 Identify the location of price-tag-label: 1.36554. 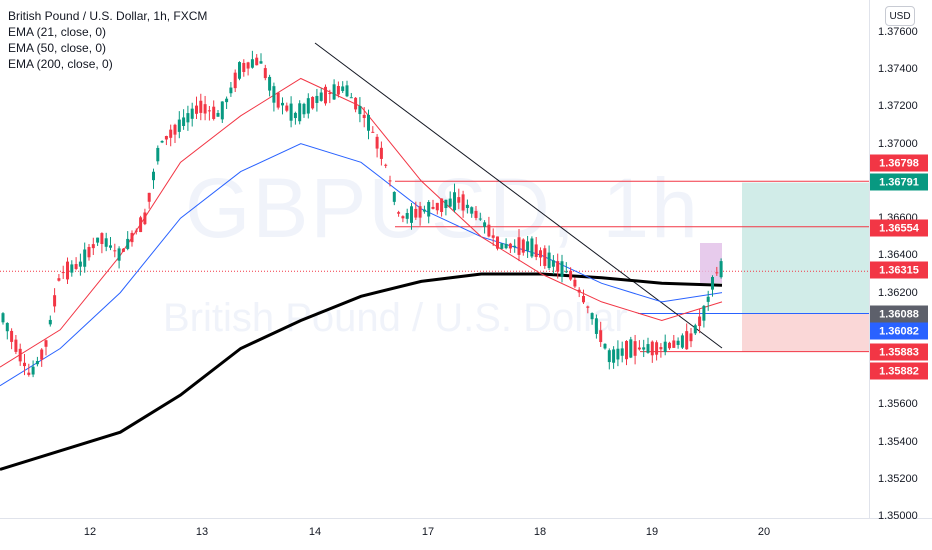
(899, 228).